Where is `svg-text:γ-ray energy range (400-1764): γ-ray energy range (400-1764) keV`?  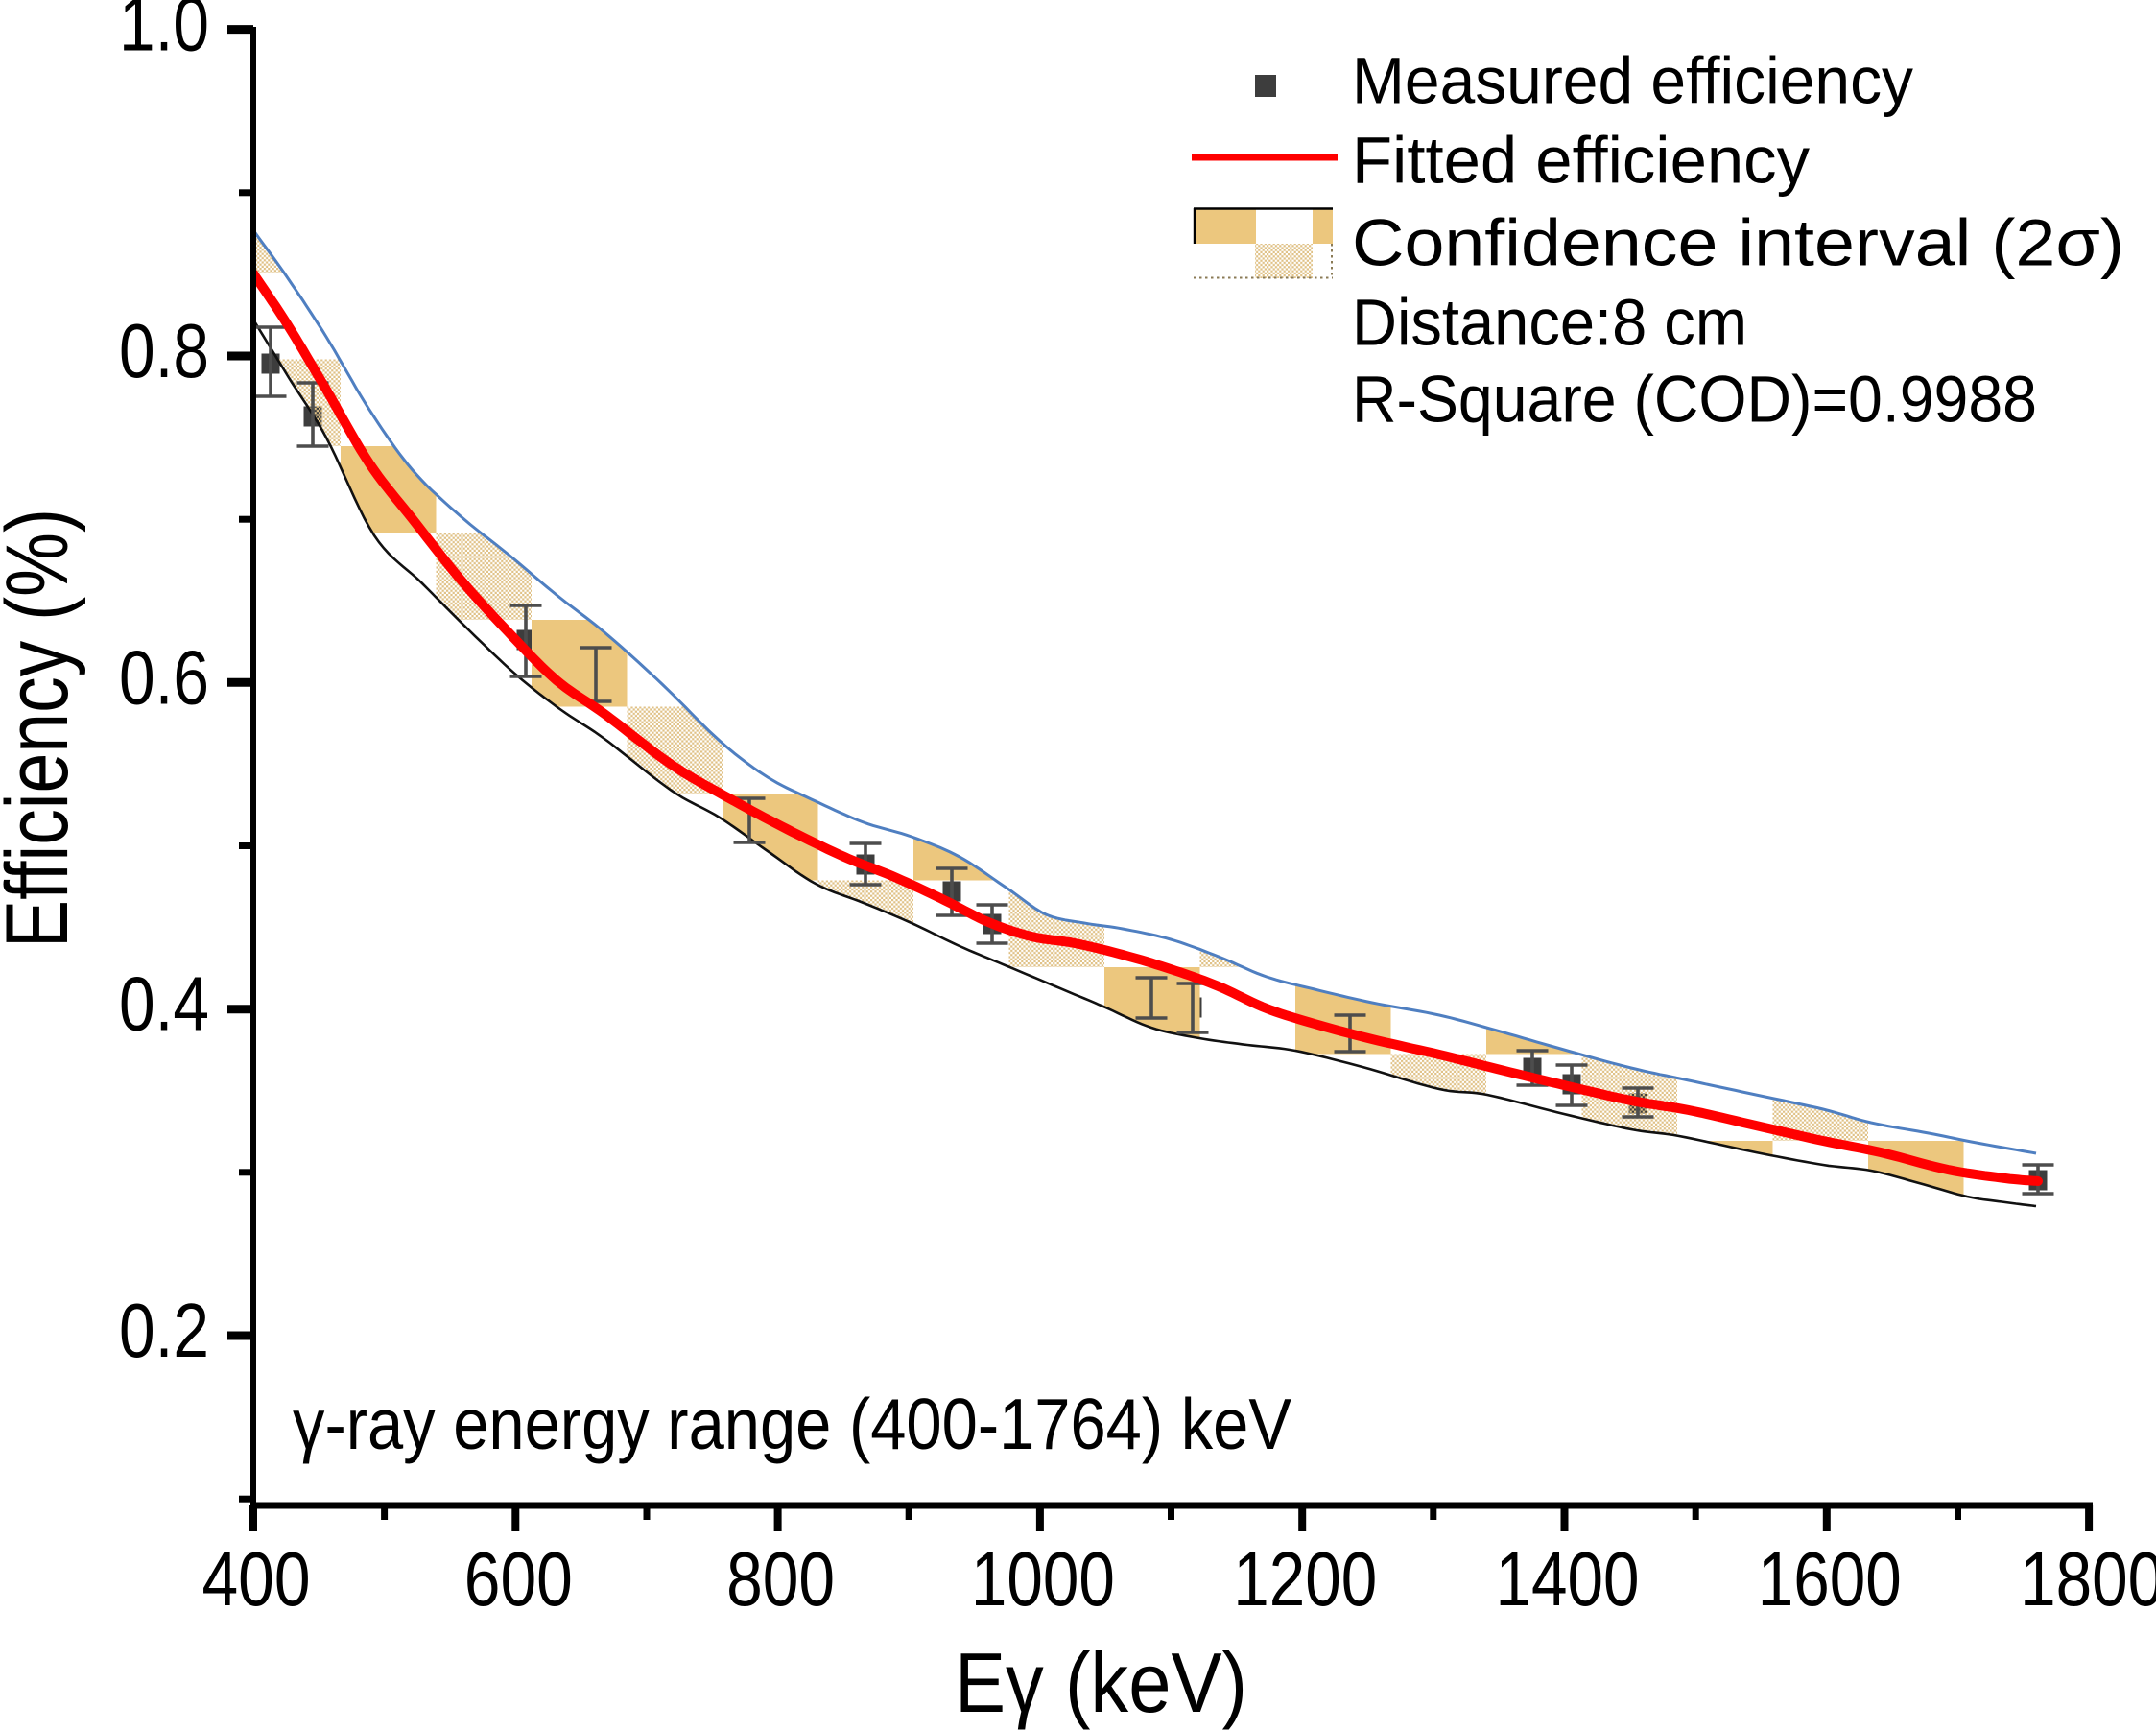 svg-text:γ-ray energy range (400-1764): γ-ray energy range (400-1764) keV is located at coordinates (792, 1424).